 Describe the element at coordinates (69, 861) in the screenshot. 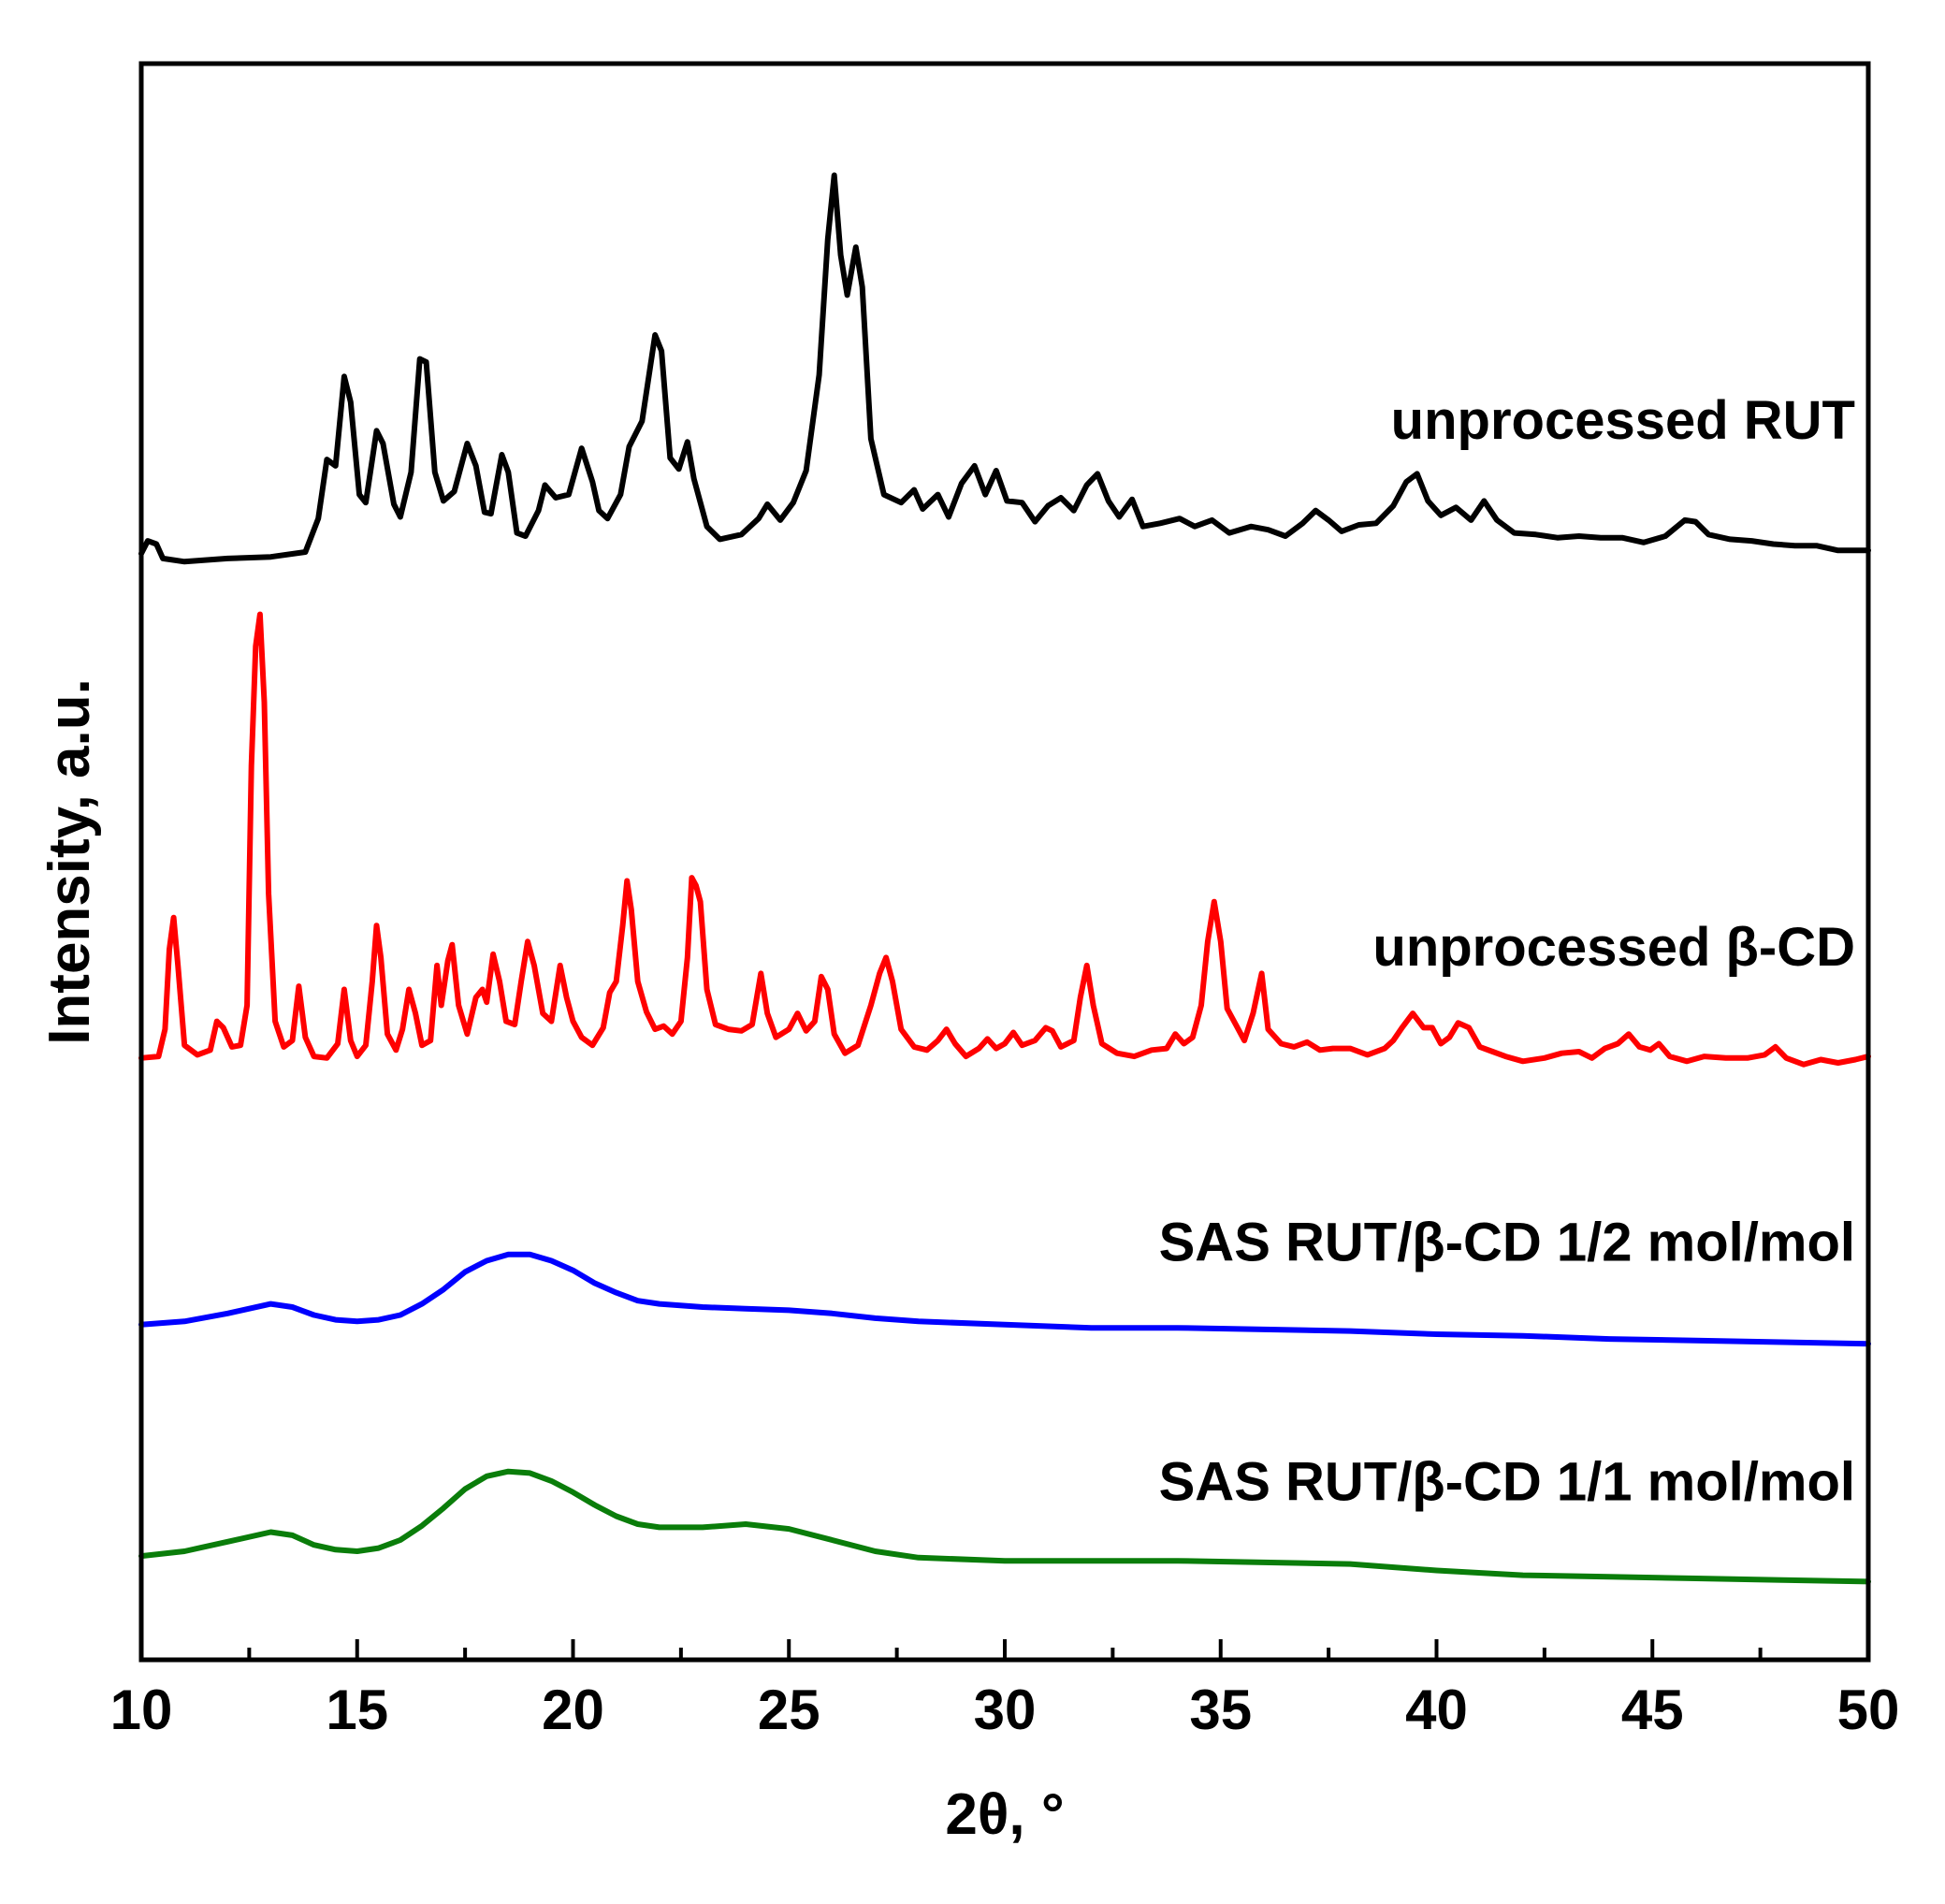

I see `y-axis-title: Intensity, a.u.` at that location.